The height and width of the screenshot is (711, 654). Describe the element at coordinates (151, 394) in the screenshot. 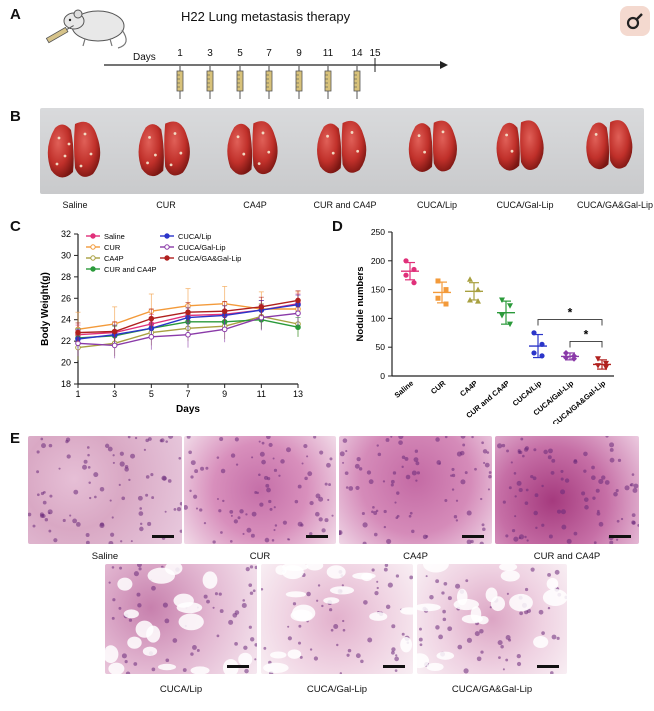

I see `x-tick-label: 5` at that location.